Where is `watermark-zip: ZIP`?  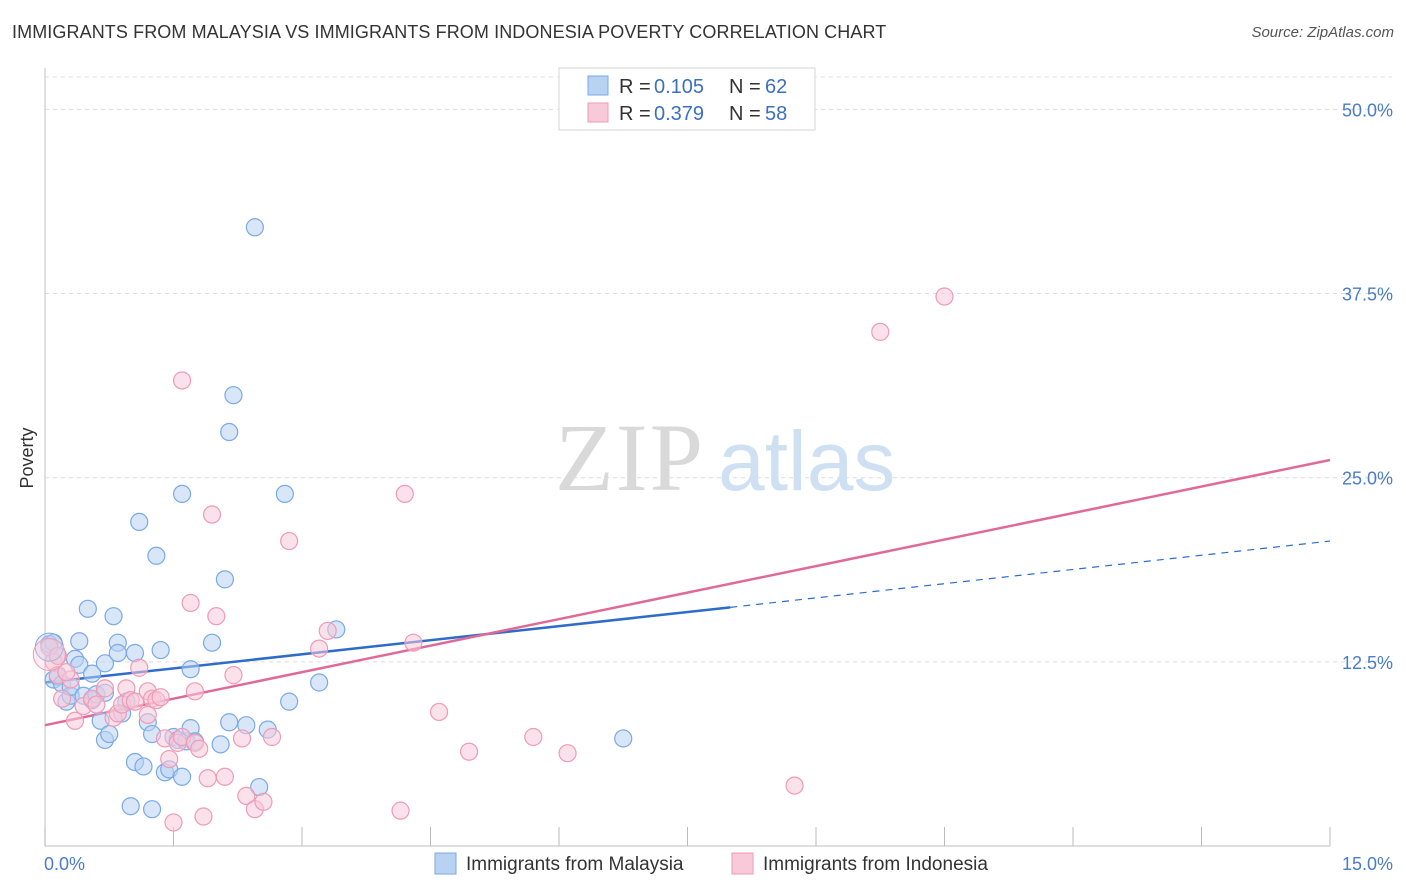 watermark-zip: ZIP is located at coordinates (630, 457).